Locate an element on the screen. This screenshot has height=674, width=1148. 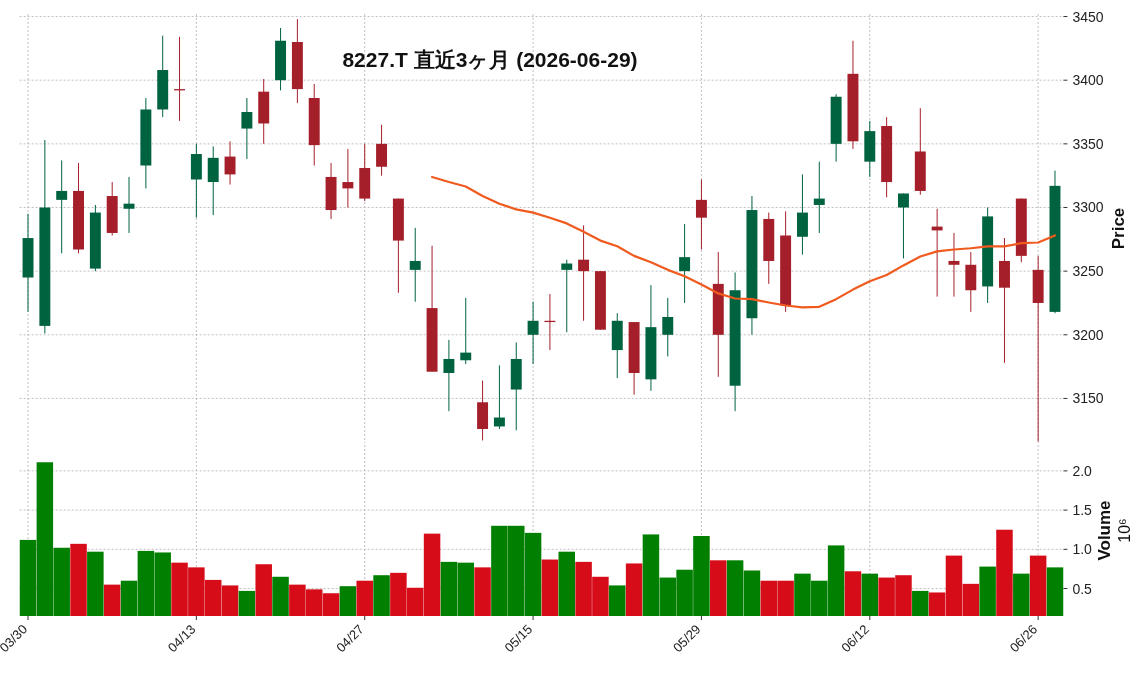
y-axis-title: Price is located at coordinates (1118, 228).